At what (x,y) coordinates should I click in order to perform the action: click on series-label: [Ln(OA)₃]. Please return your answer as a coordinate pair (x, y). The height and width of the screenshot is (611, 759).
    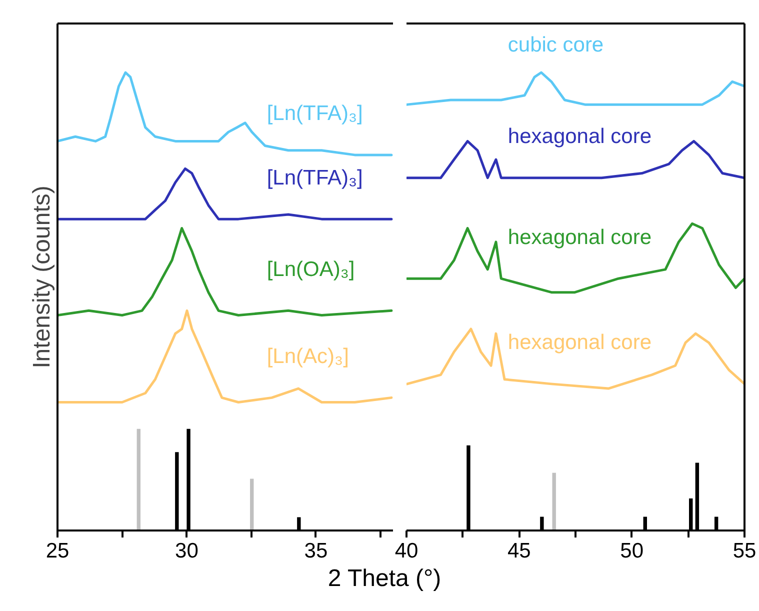
    Looking at the image, I should click on (310, 269).